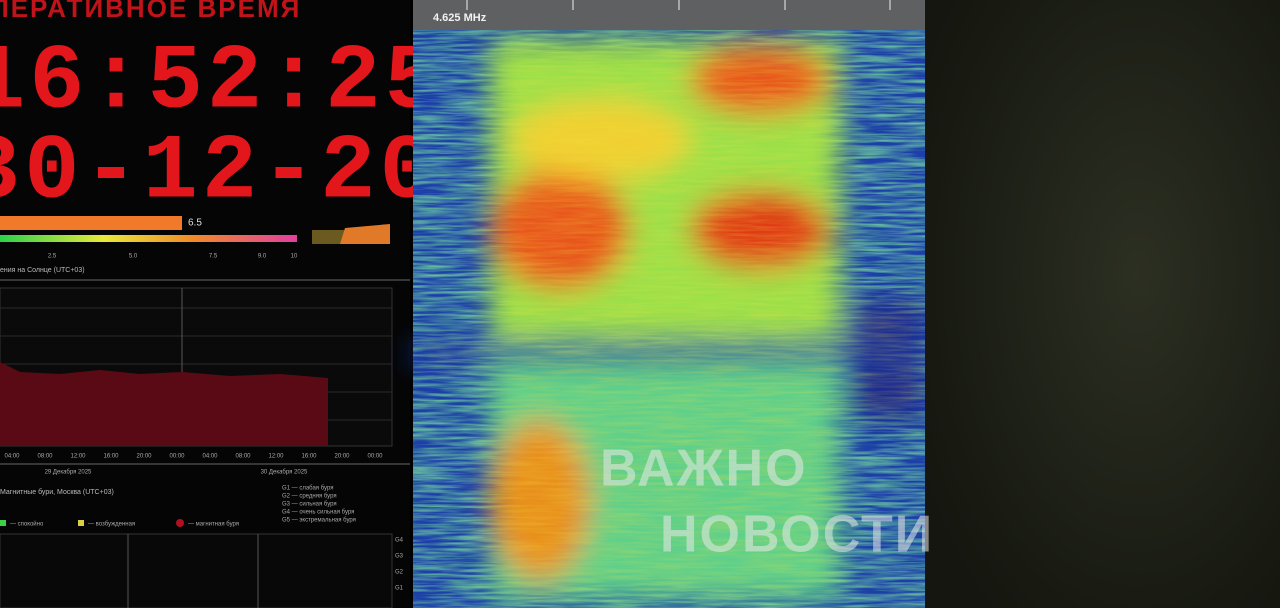 This screenshot has width=1280, height=608. Describe the element at coordinates (399, 541) in the screenshot. I see `storm-axis: G4` at that location.